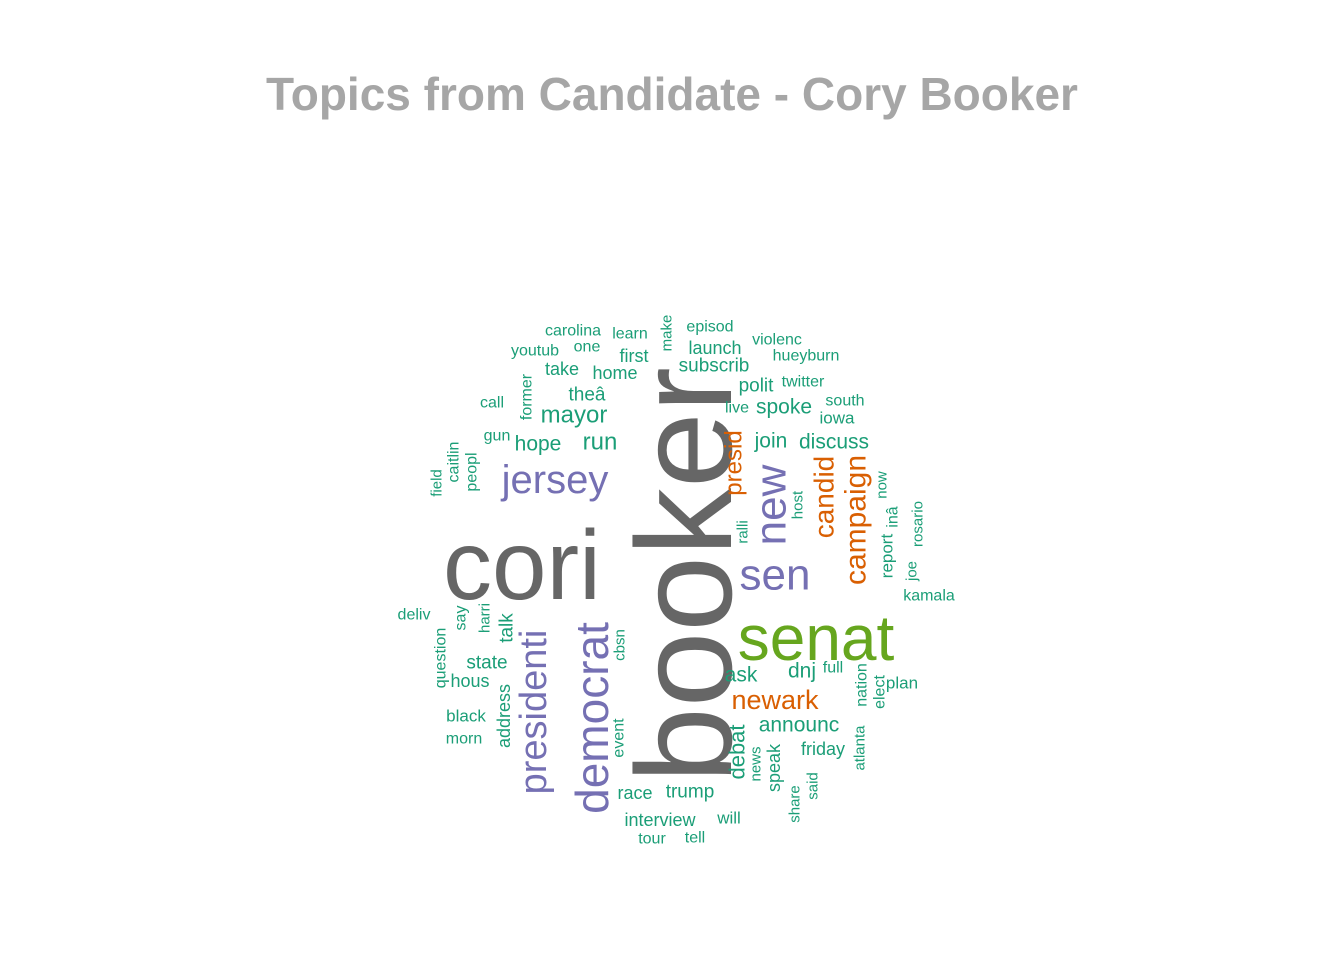 This screenshot has height=960, width=1344. What do you see at coordinates (856, 520) in the screenshot?
I see `word-campaign-8: campaign` at bounding box center [856, 520].